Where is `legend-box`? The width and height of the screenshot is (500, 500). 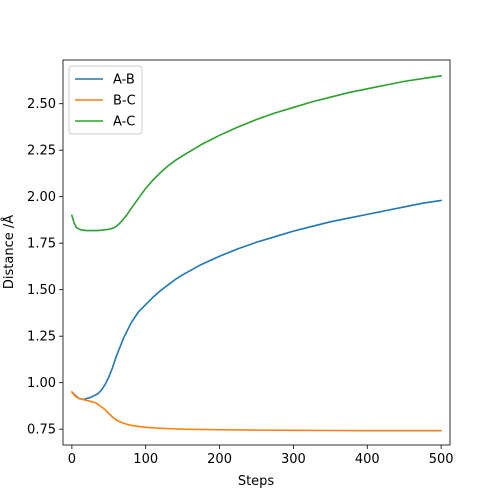
legend-box is located at coordinates (105, 100).